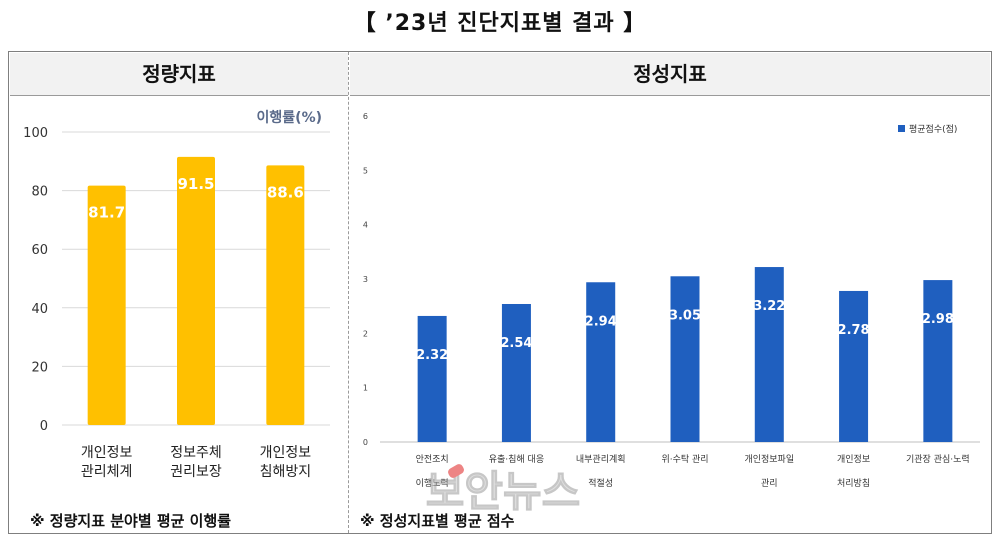  What do you see at coordinates (196, 472) in the screenshot?
I see `x-category-label: 권리보장` at bounding box center [196, 472].